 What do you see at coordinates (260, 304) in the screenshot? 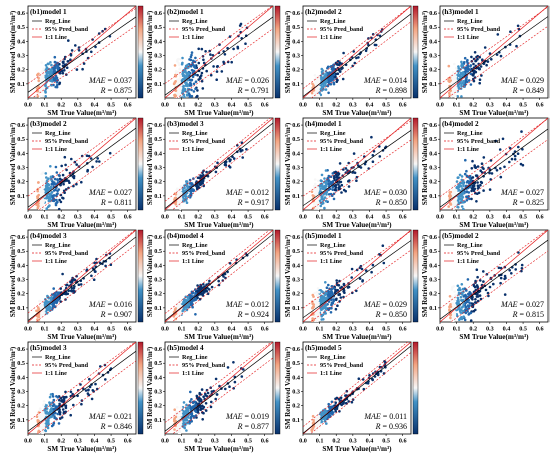
I see `mae-value: 0.012` at bounding box center [260, 304].